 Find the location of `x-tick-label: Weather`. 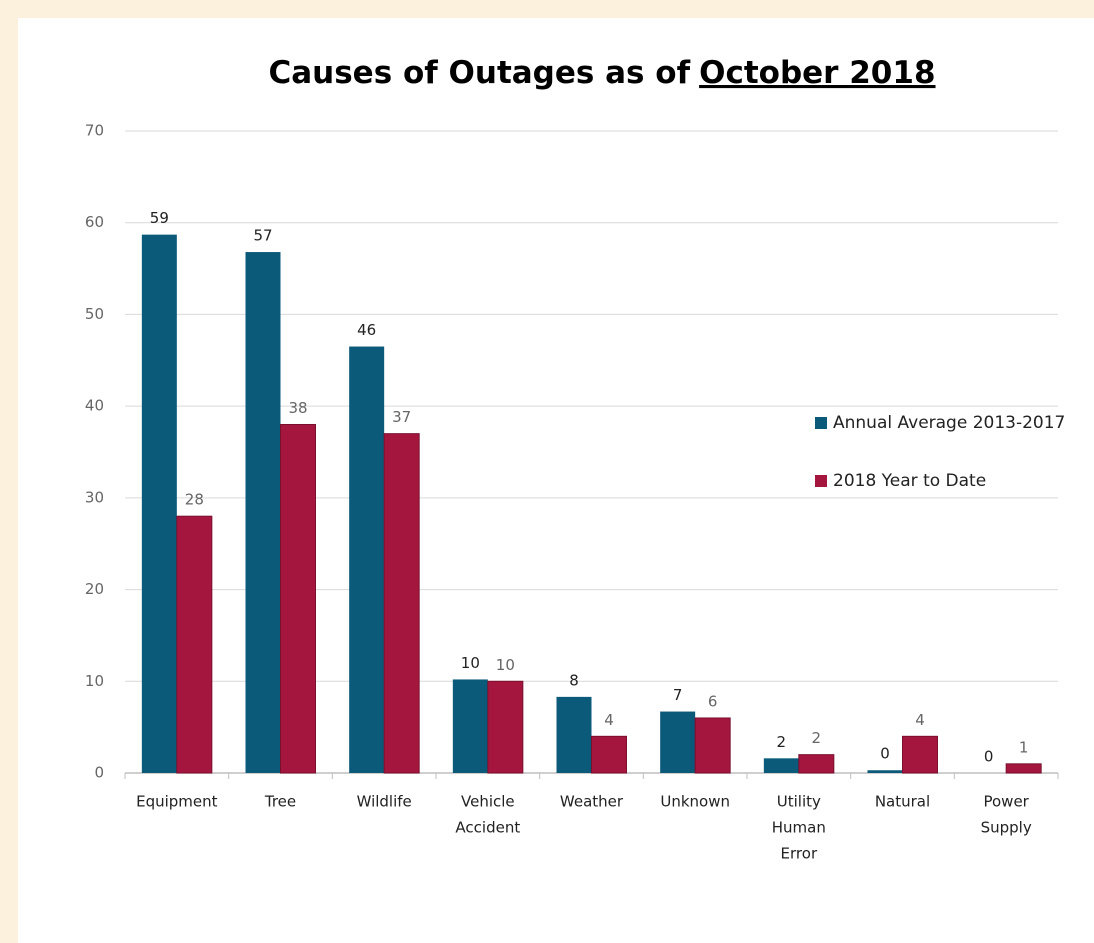

x-tick-label: Weather is located at coordinates (592, 802).